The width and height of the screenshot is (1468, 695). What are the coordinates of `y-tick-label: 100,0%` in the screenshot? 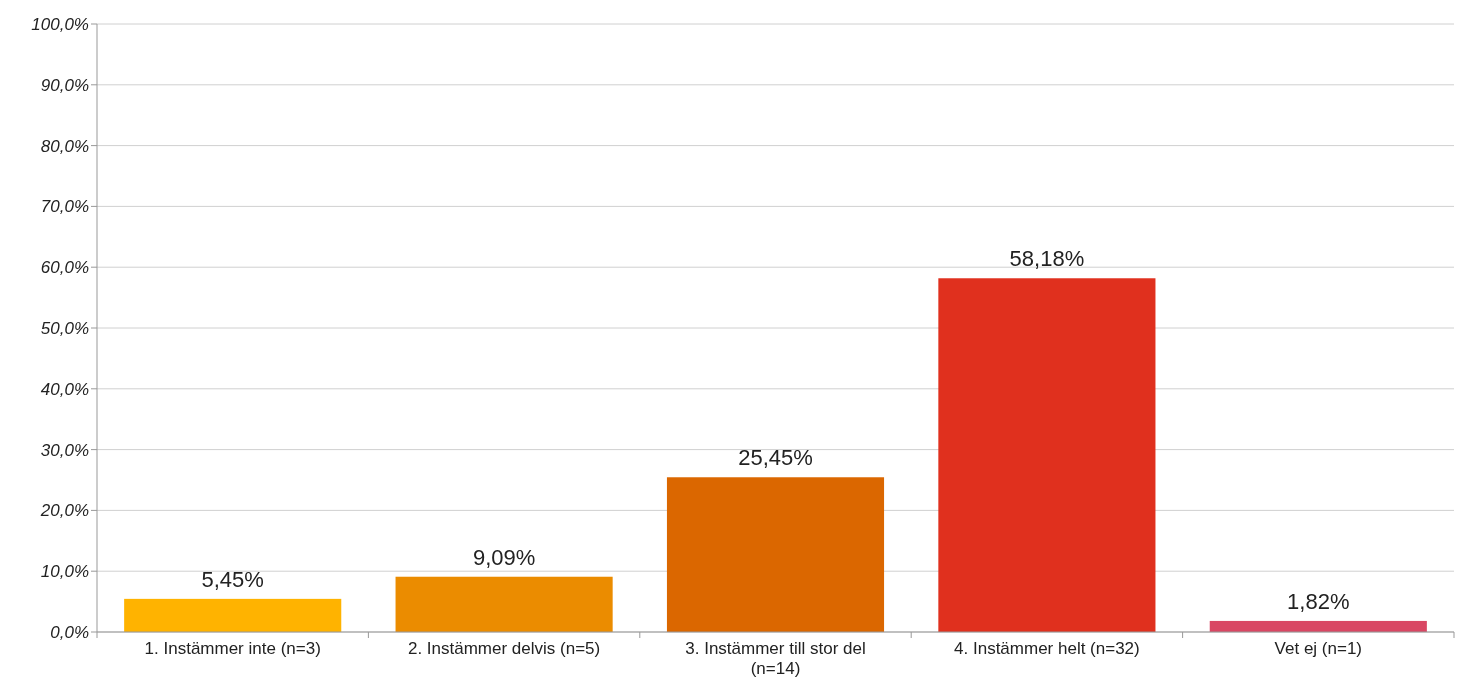 It's located at (60, 24).